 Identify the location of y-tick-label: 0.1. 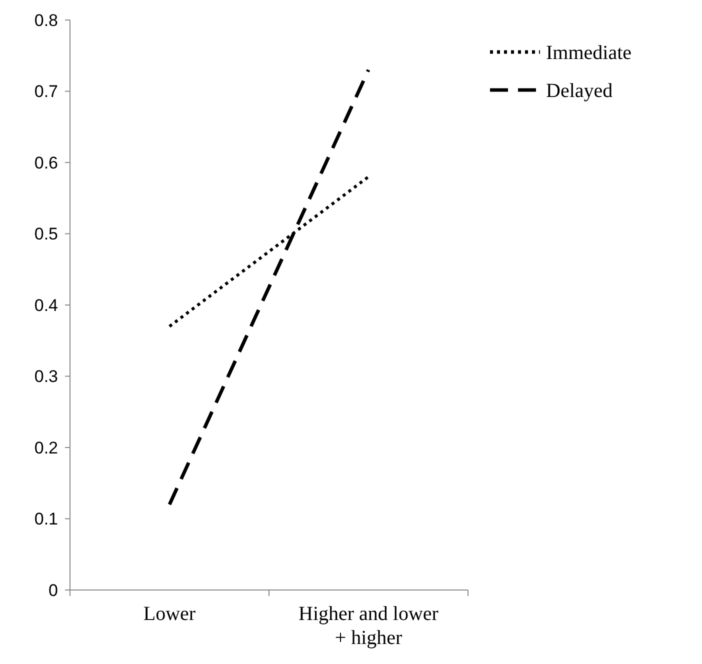
(46, 519).